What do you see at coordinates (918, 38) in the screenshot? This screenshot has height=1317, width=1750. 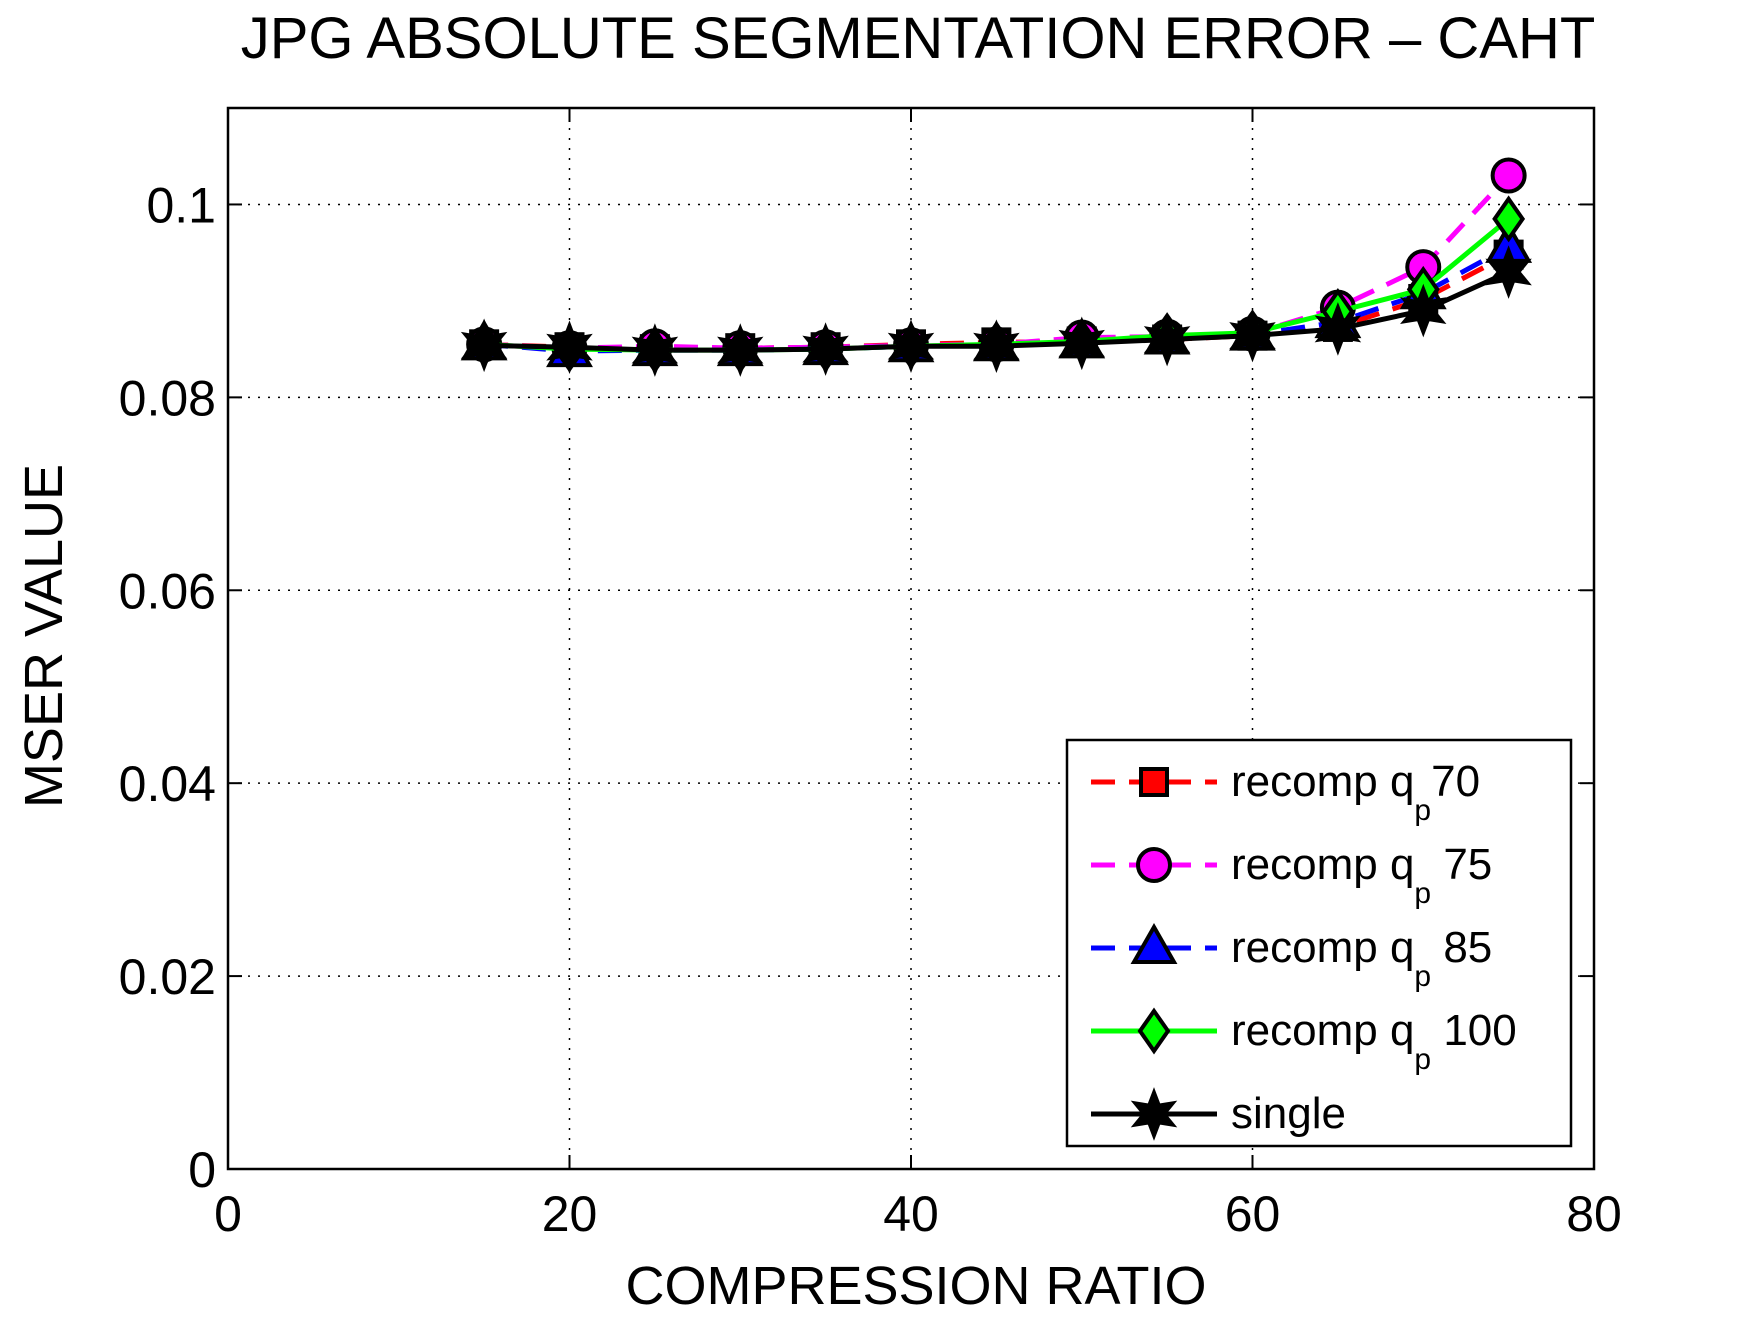 I see `chart-title: JPG ABSOLUTE SEGMENTATION ERROR – CAHT` at bounding box center [918, 38].